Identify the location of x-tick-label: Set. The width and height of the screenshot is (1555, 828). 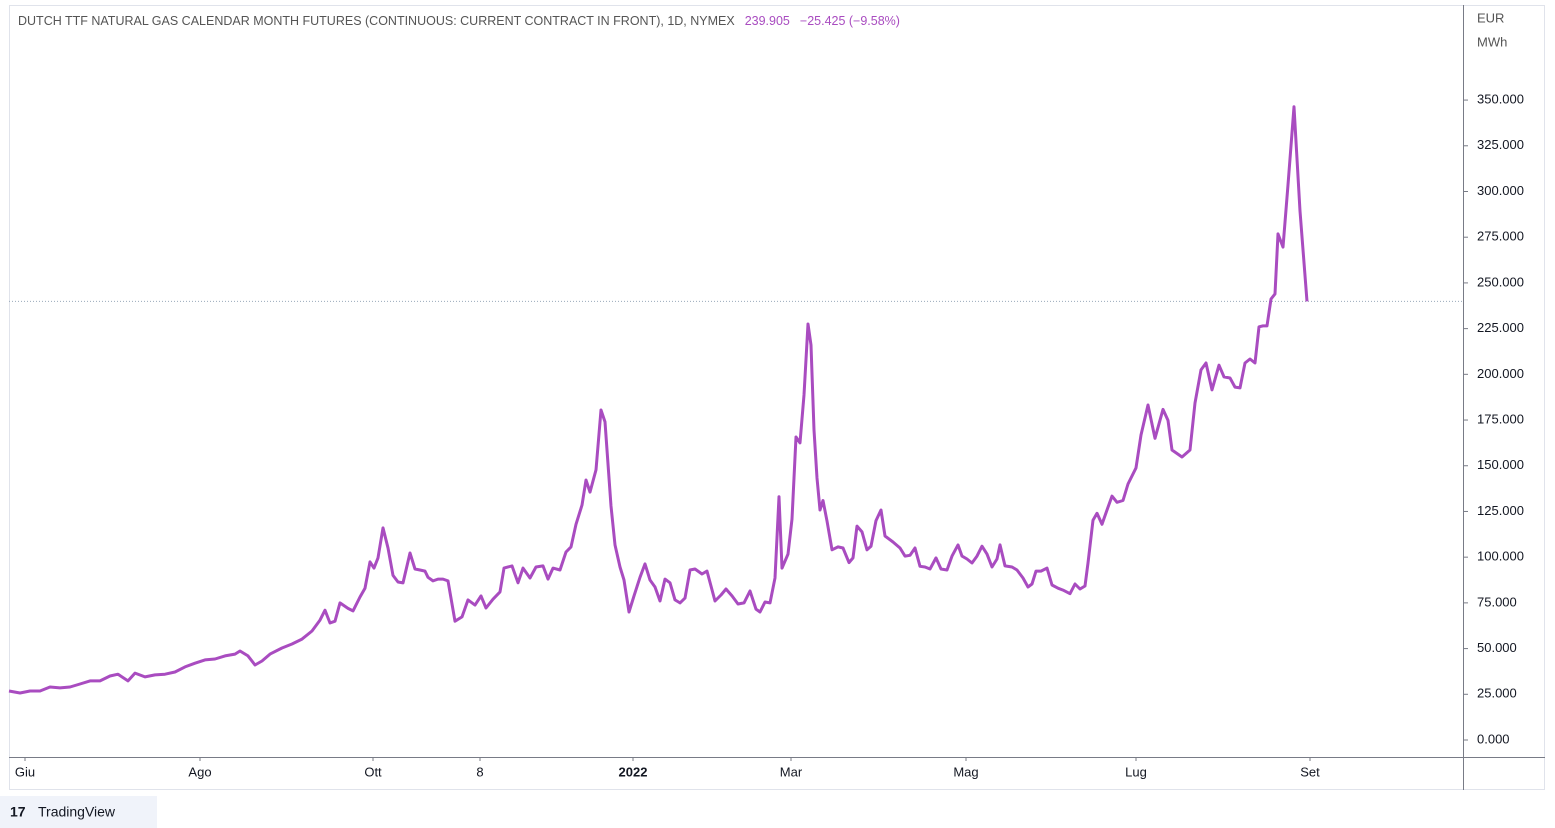
(1310, 771).